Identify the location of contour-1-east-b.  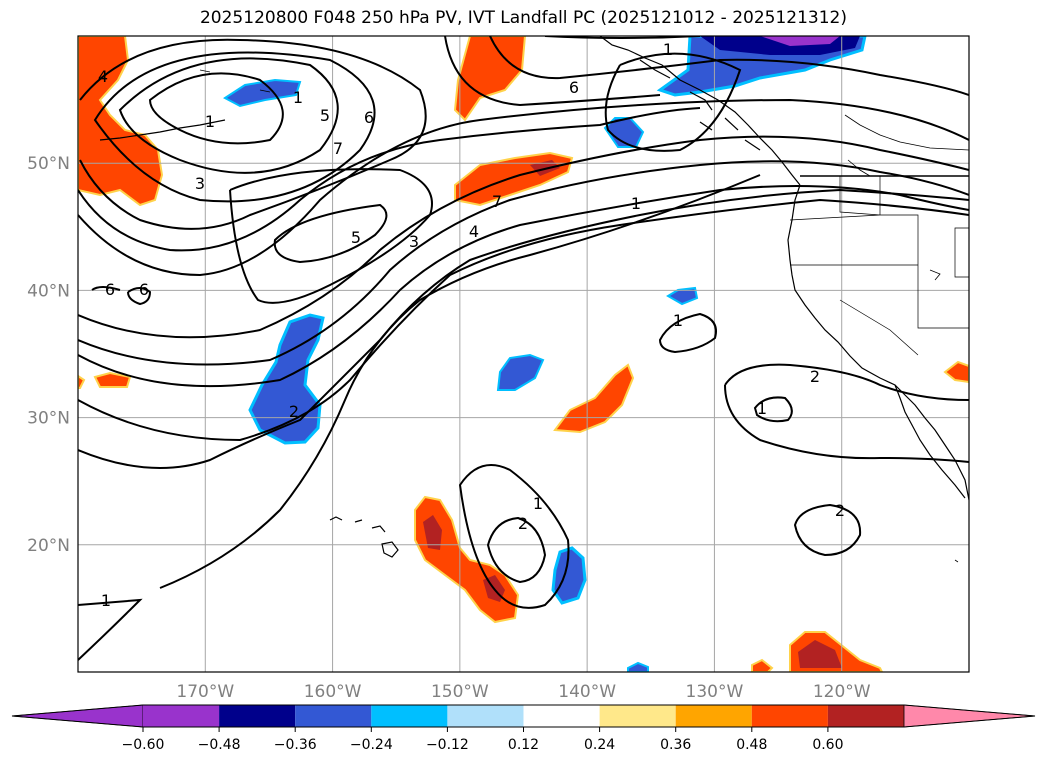
(846, 413).